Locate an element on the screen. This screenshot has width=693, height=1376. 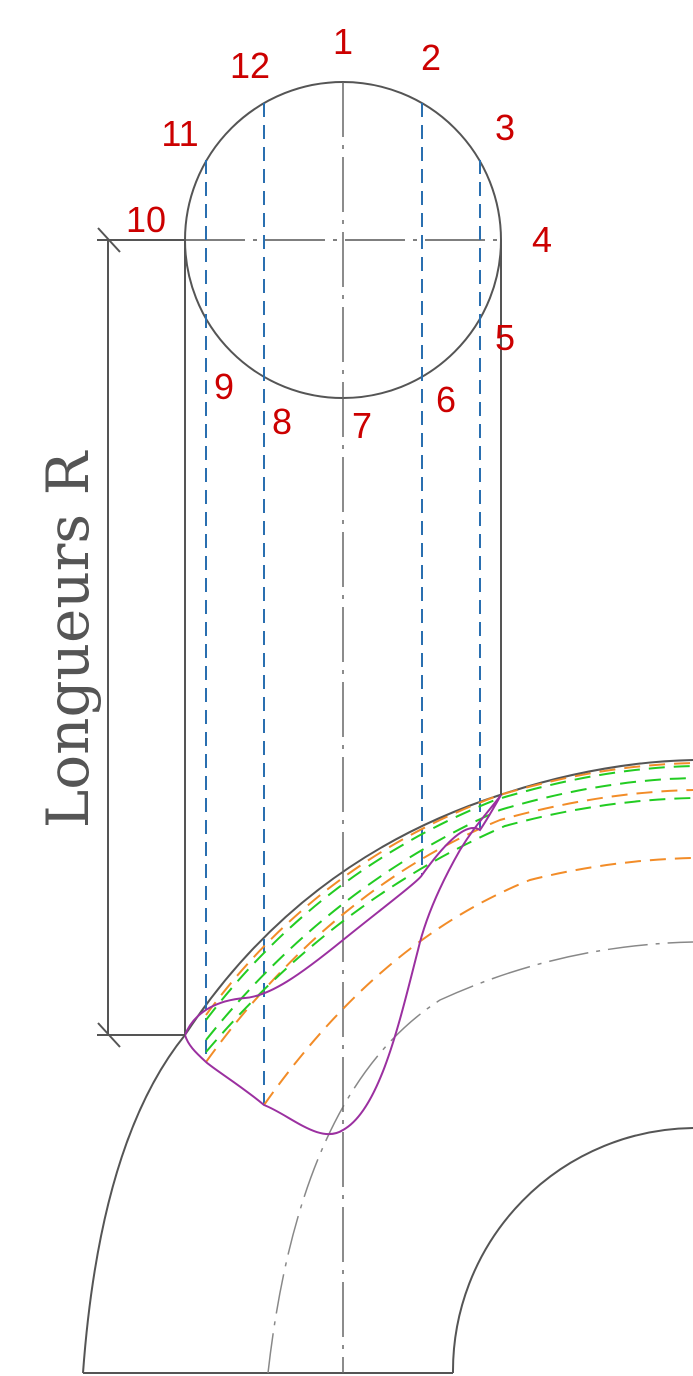
point-label-2: 2 is located at coordinates (431, 57).